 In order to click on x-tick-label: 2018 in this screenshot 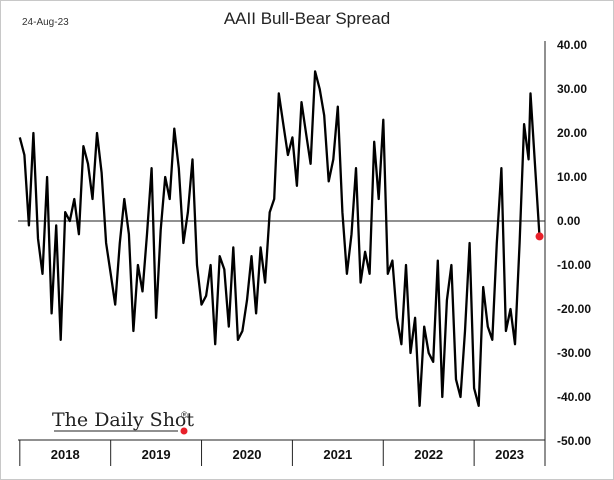, I will do `click(65, 454)`.